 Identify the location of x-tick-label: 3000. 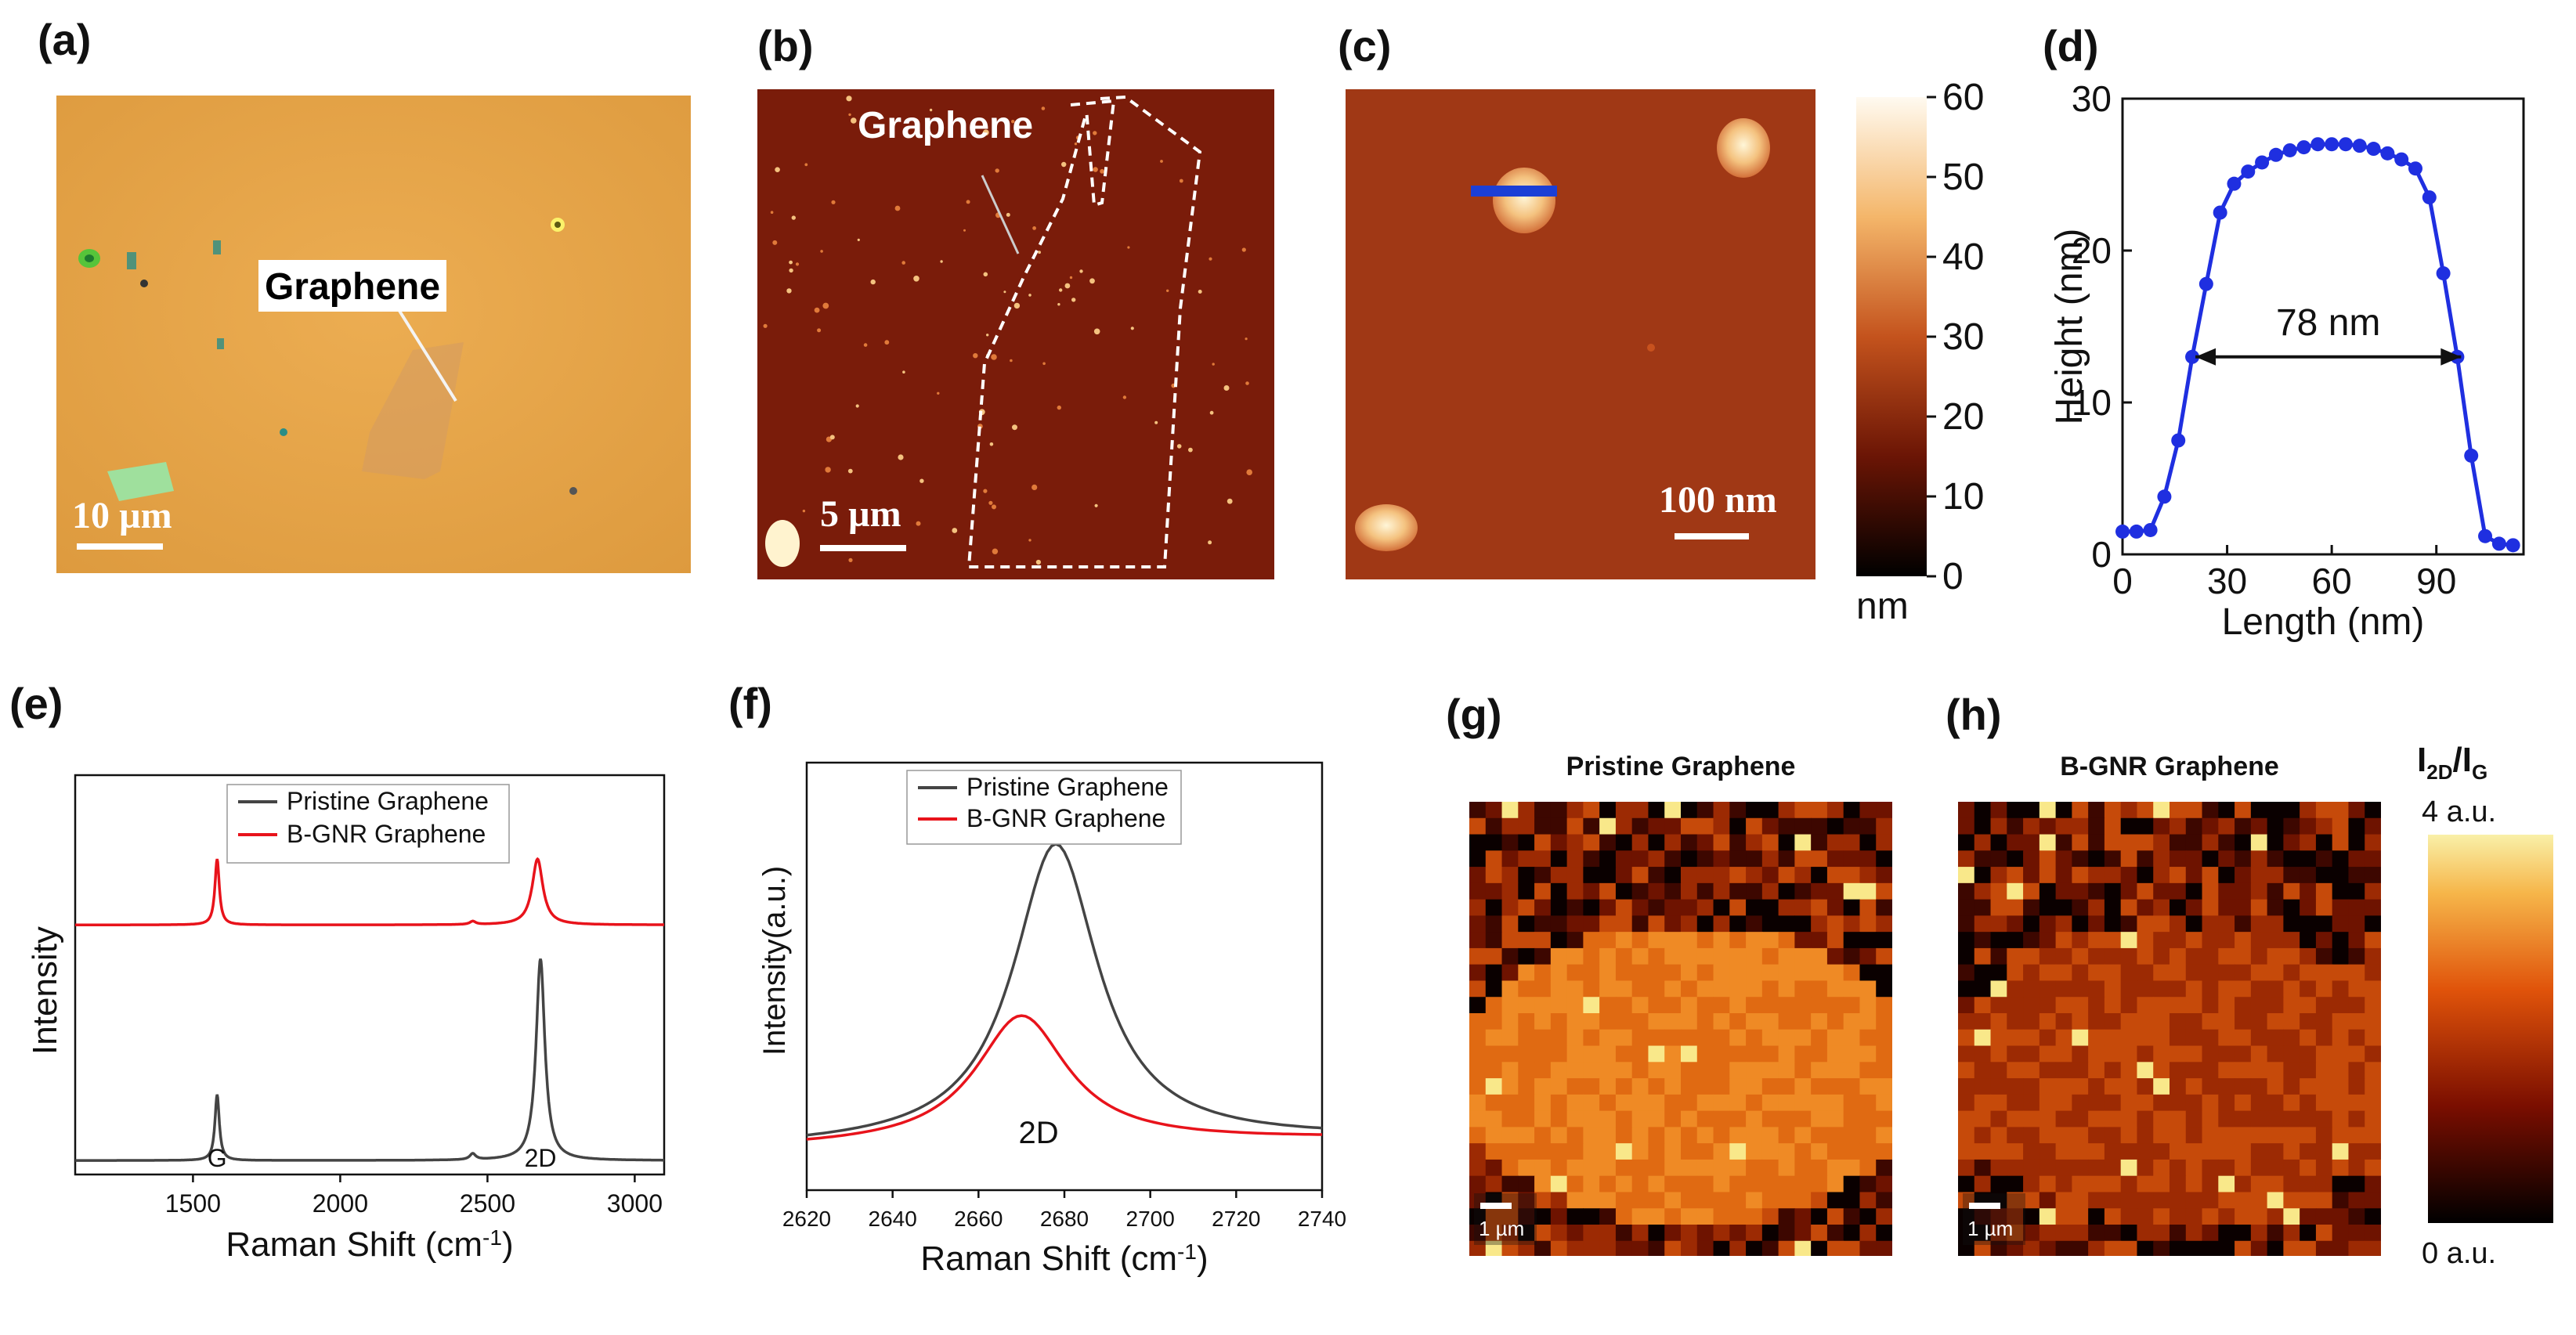
(635, 1203).